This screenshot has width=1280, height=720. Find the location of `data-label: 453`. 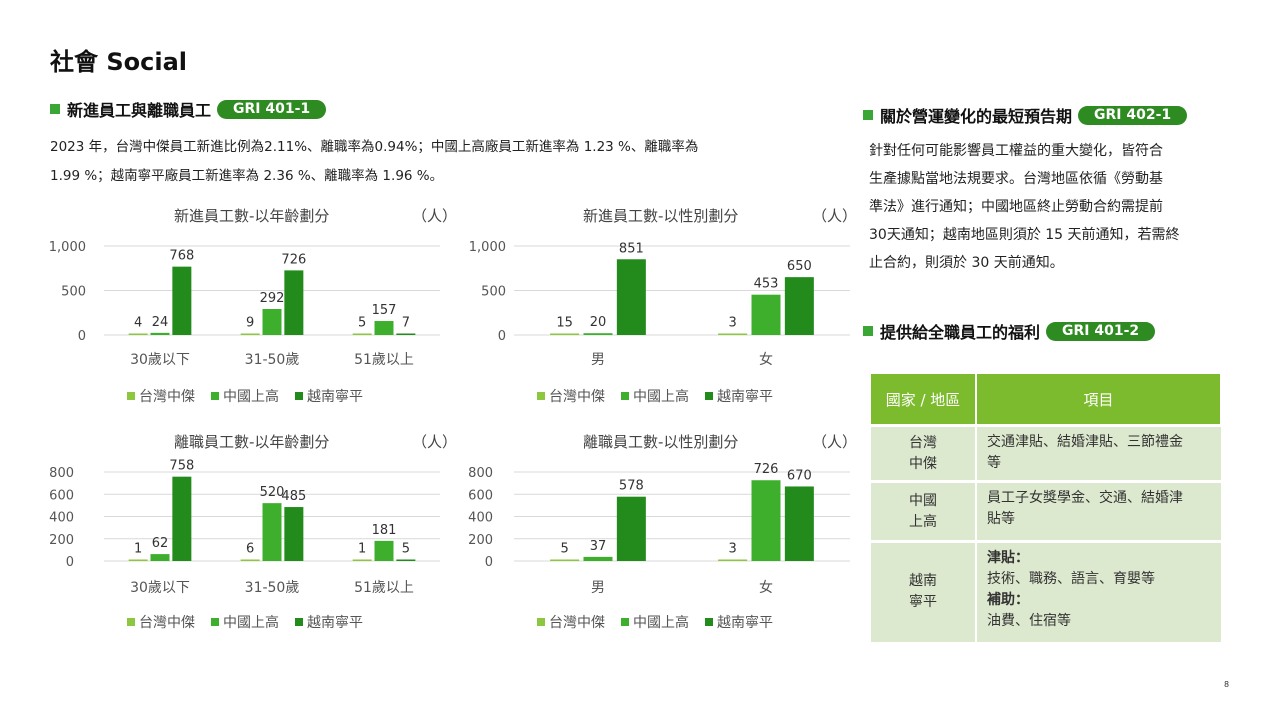

data-label: 453 is located at coordinates (766, 284).